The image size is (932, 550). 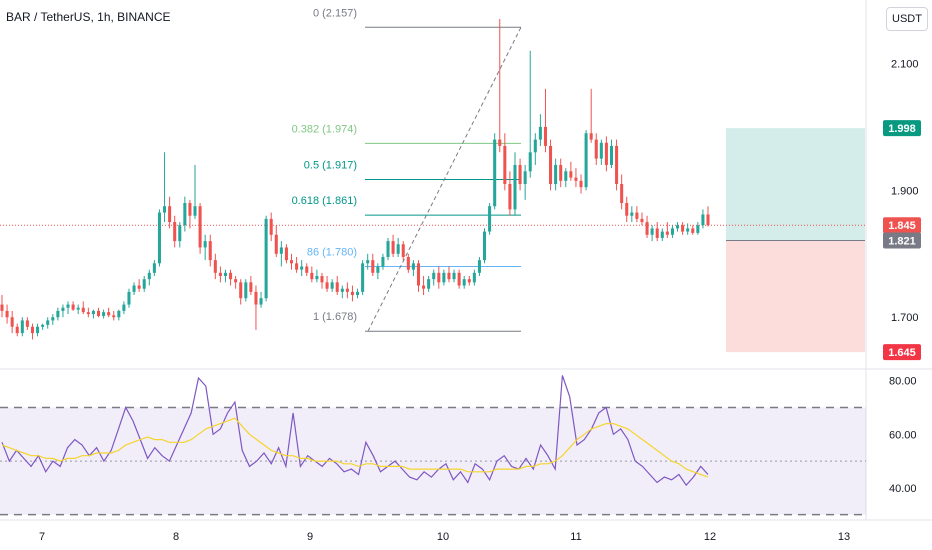 What do you see at coordinates (905, 318) in the screenshot?
I see `price-tick-label: 1.700` at bounding box center [905, 318].